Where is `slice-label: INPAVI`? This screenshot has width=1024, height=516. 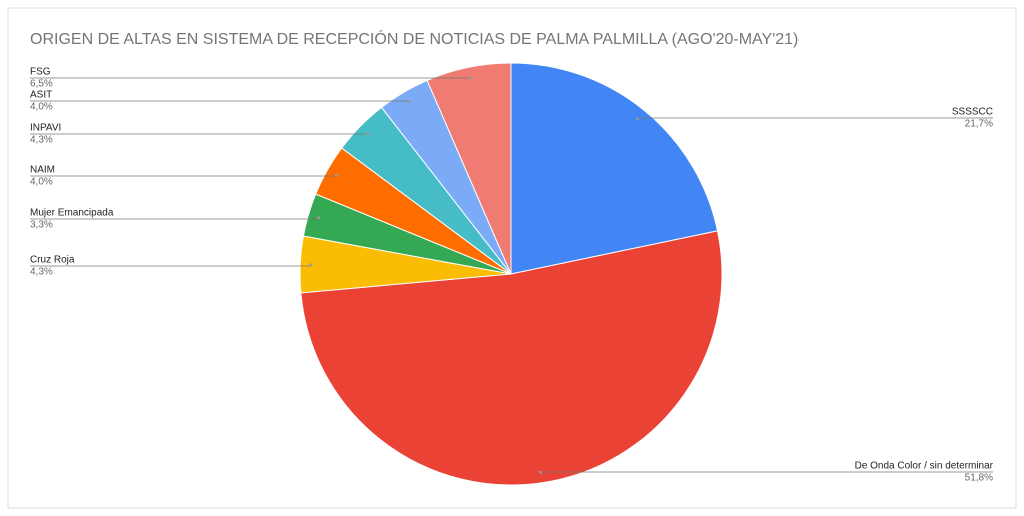
slice-label: INPAVI is located at coordinates (45, 128).